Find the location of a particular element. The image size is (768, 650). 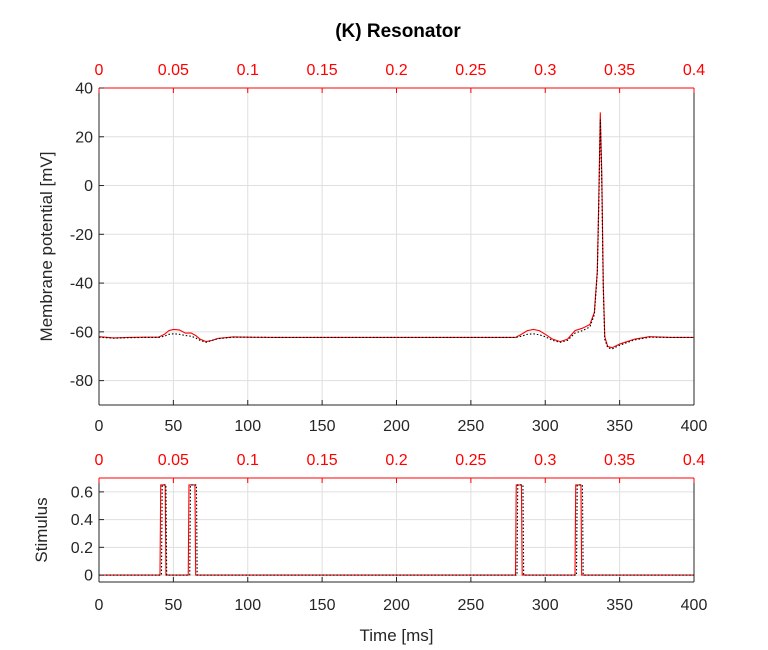

y-tick-label: -80 is located at coordinates (81, 381).